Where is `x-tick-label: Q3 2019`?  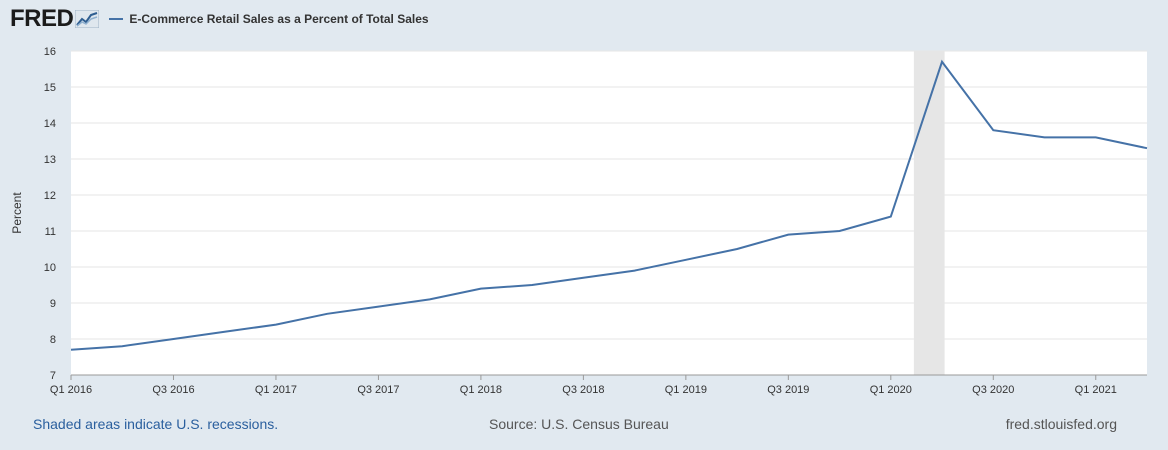 x-tick-label: Q3 2019 is located at coordinates (788, 390).